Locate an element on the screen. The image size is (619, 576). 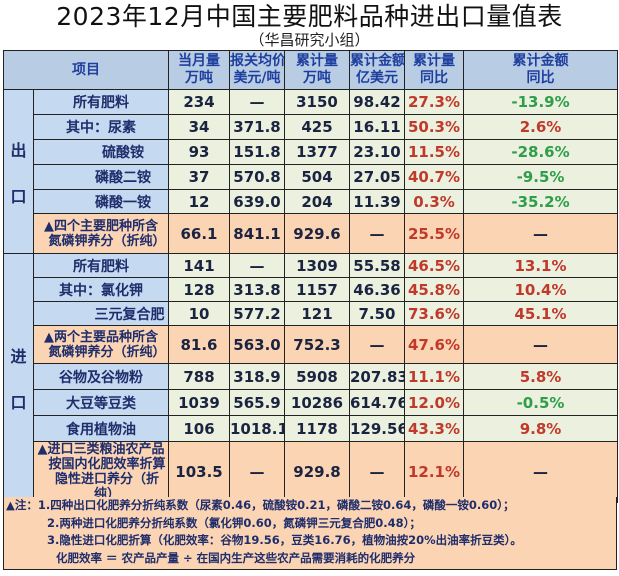
table-row: 谷物及谷物粉 788 318.9 5908 207.83 11.1% 5.8% is located at coordinates (311, 376).